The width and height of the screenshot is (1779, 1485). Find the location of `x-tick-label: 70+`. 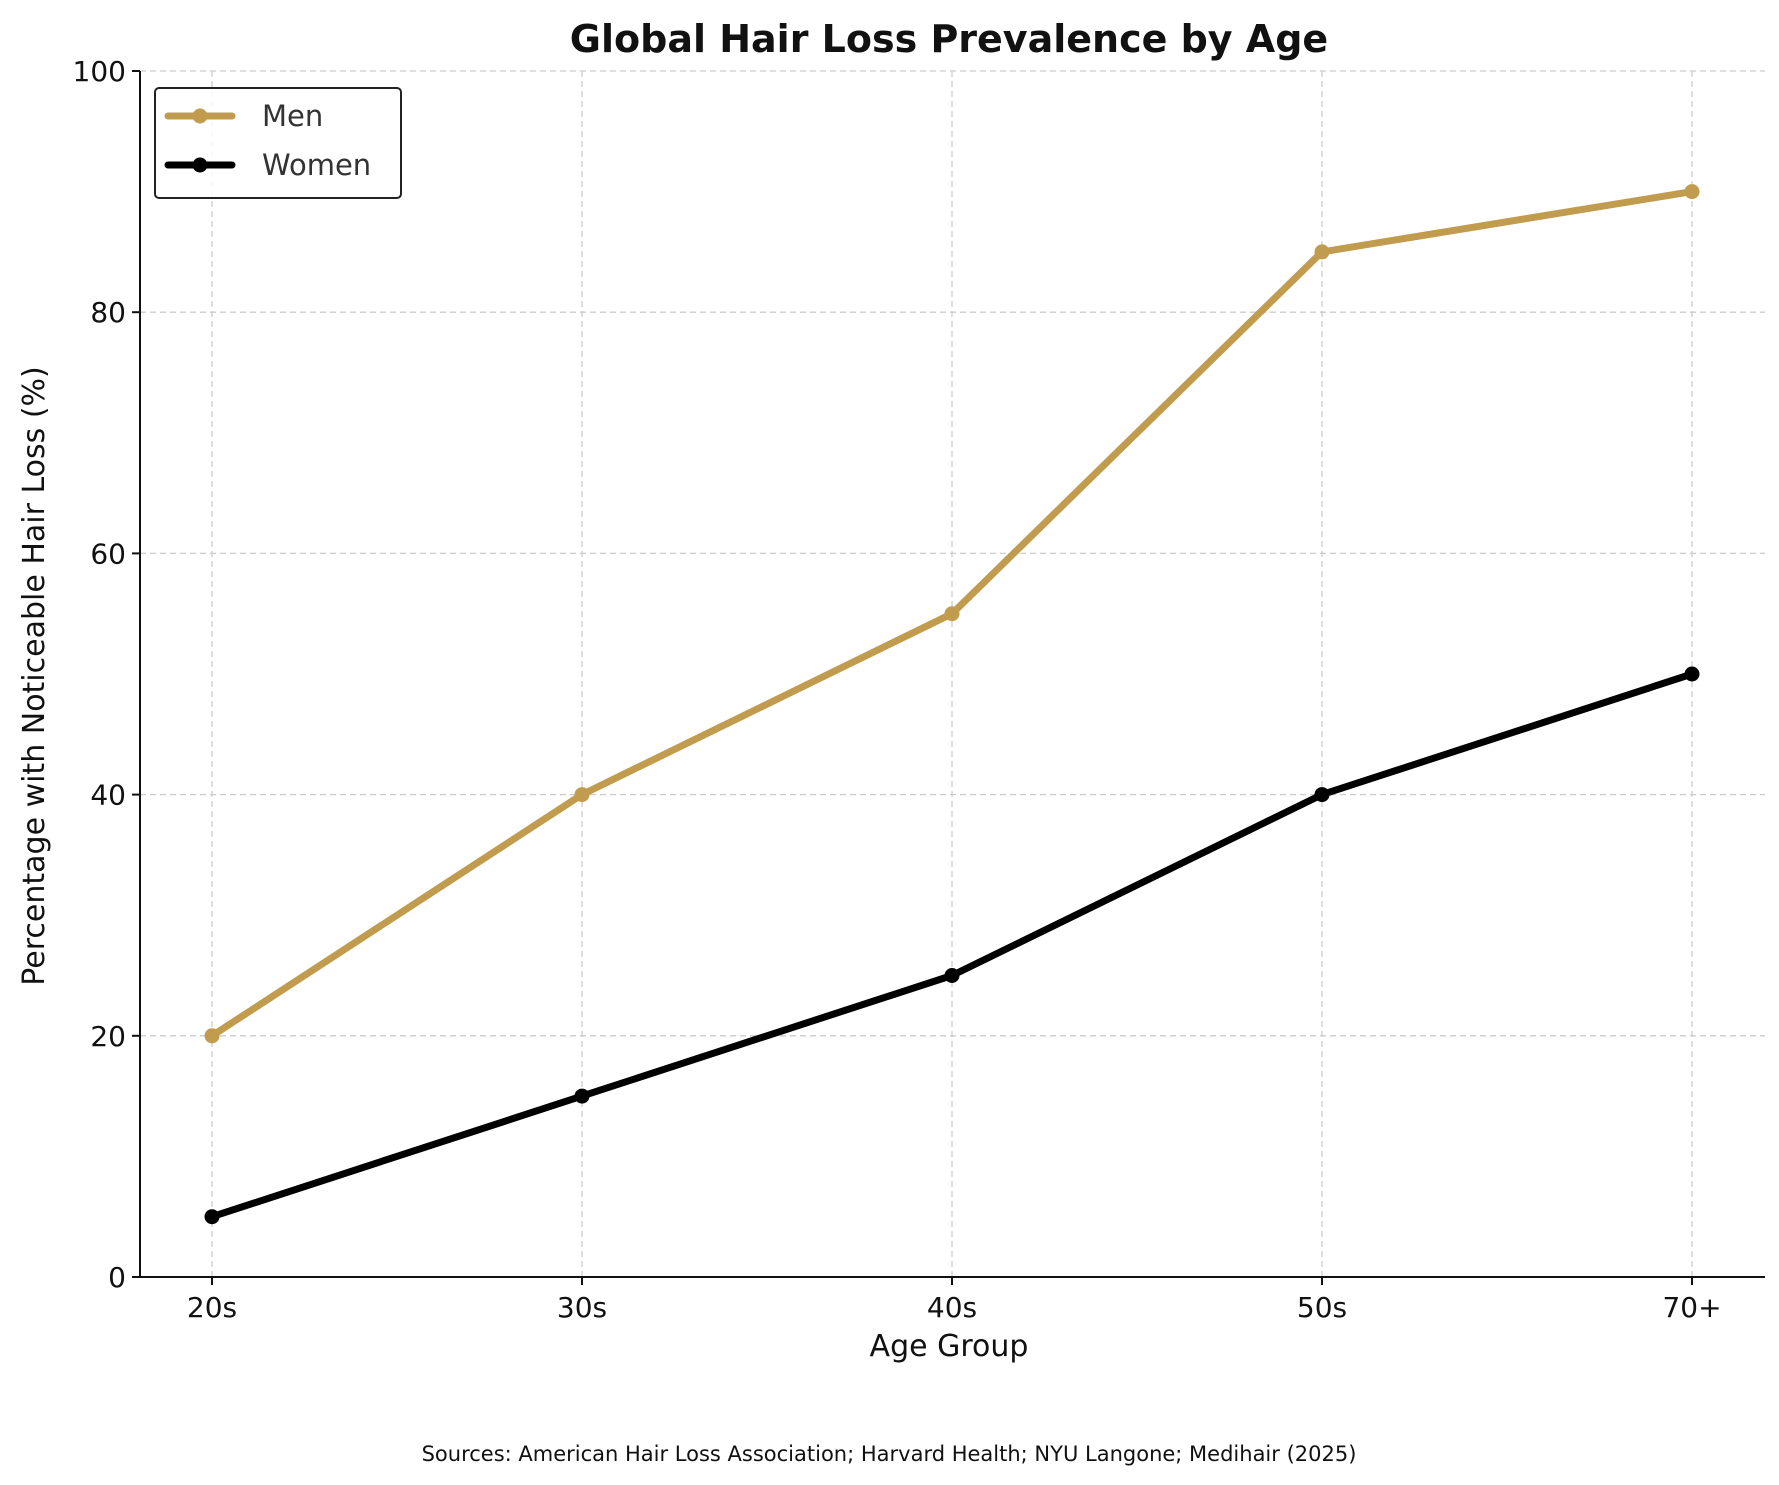

x-tick-label: 70+ is located at coordinates (1691, 1307).